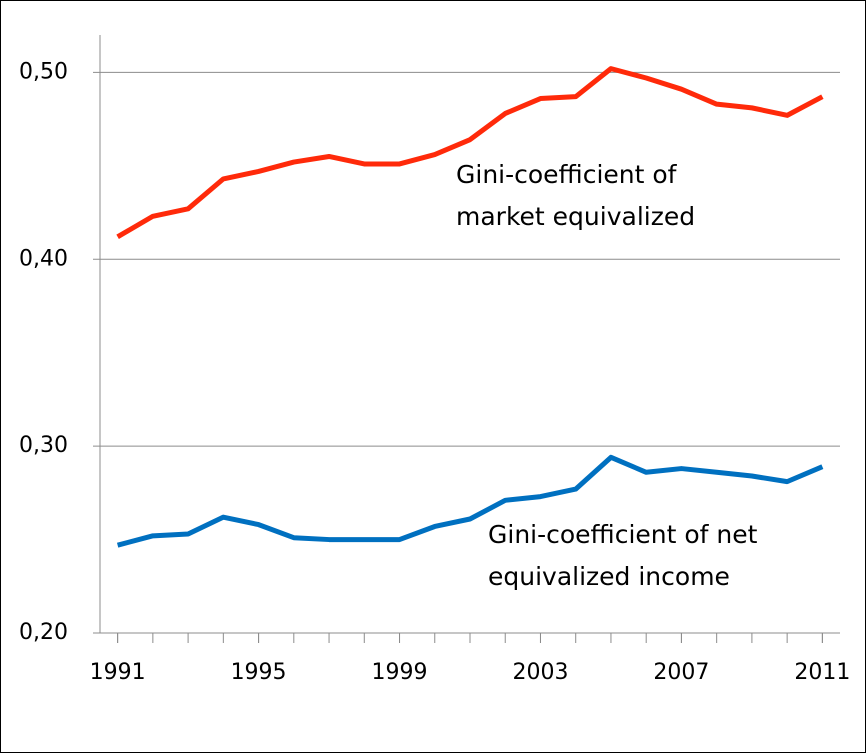 The height and width of the screenshot is (753, 866). I want to click on annotation: Gini-coefficient of net, so click(623, 534).